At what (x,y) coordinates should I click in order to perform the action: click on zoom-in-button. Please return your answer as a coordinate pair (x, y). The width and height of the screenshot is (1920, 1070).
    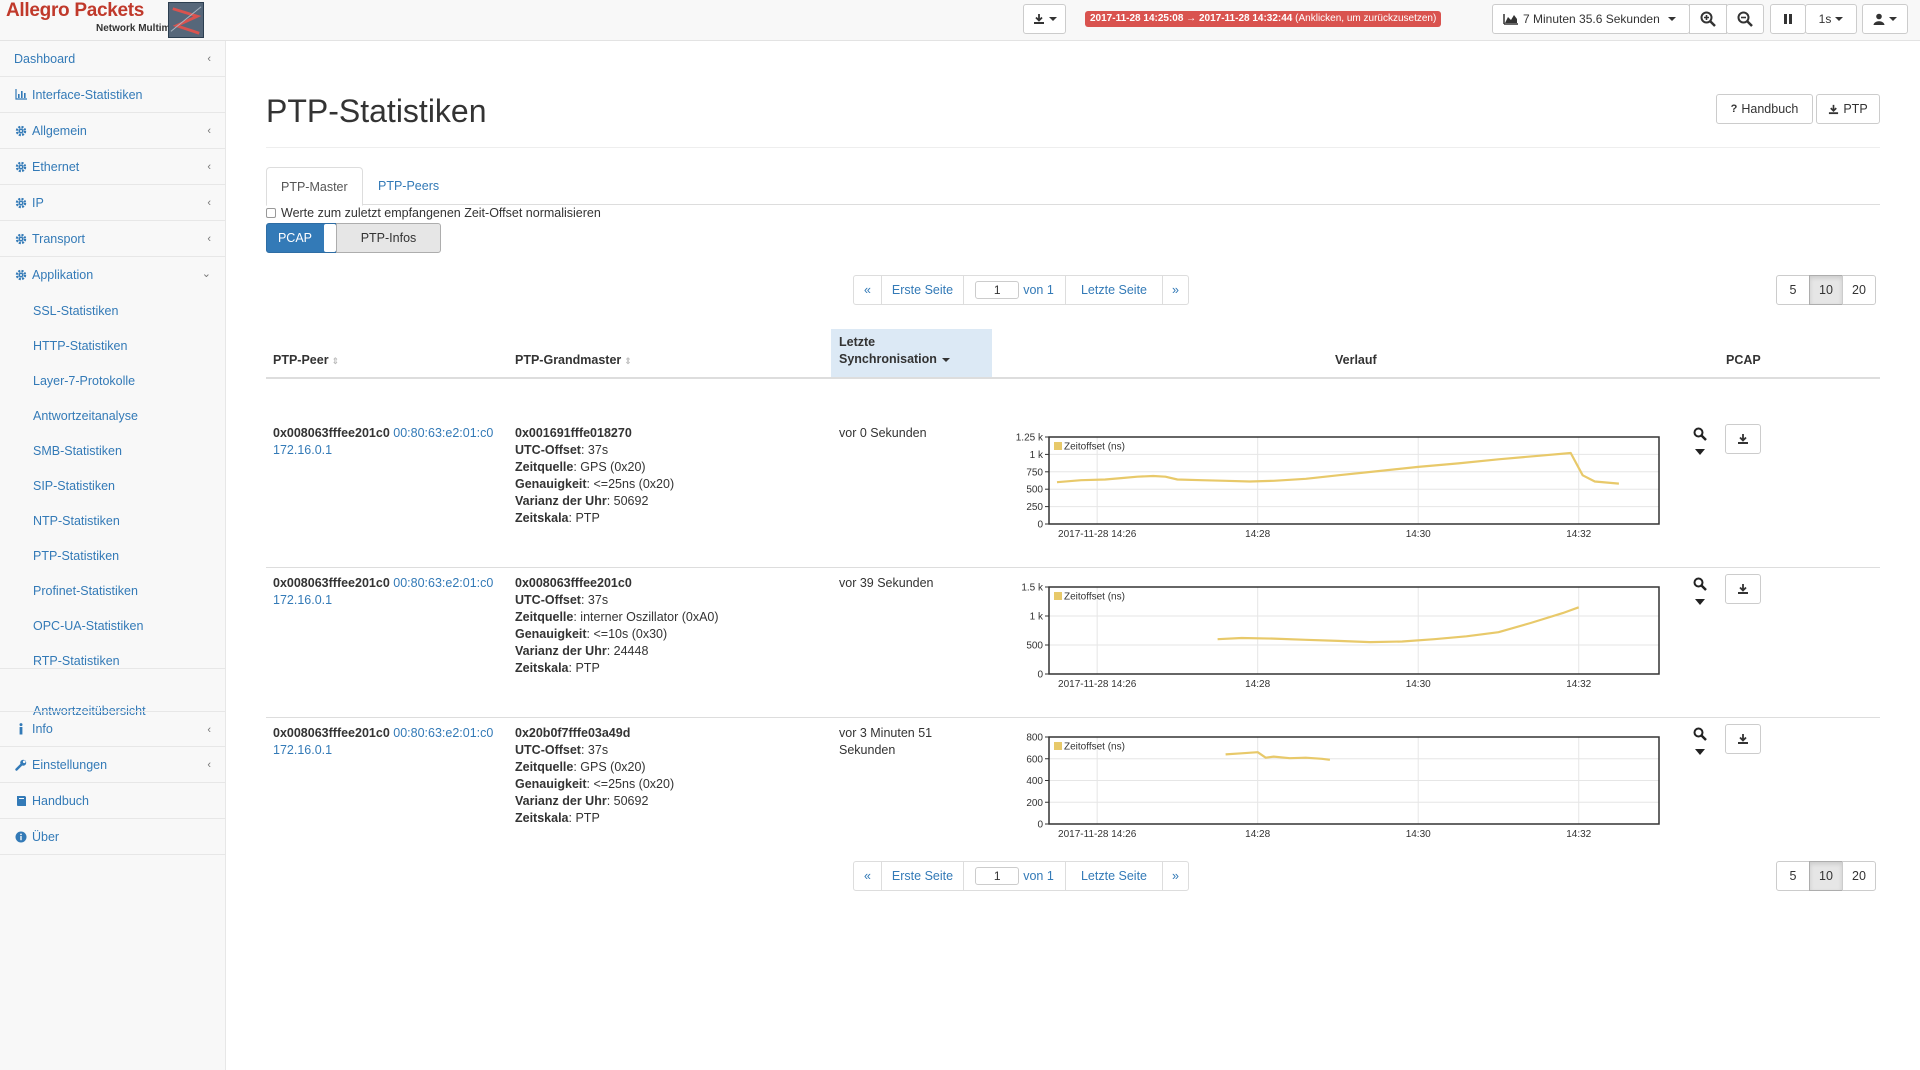
    Looking at the image, I should click on (1708, 19).